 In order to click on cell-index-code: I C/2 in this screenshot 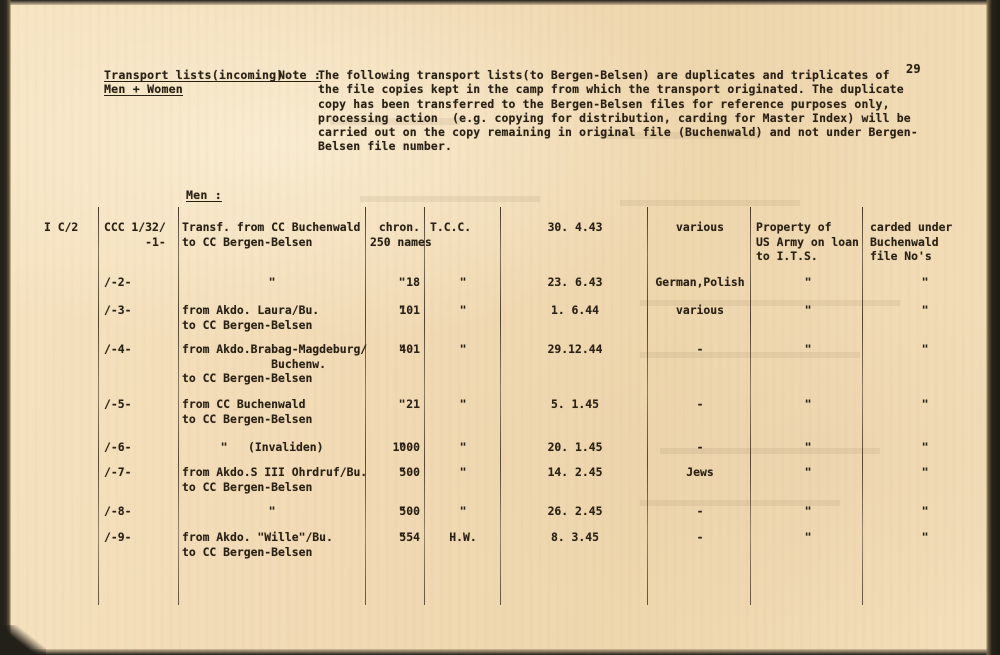, I will do `click(61, 227)`.